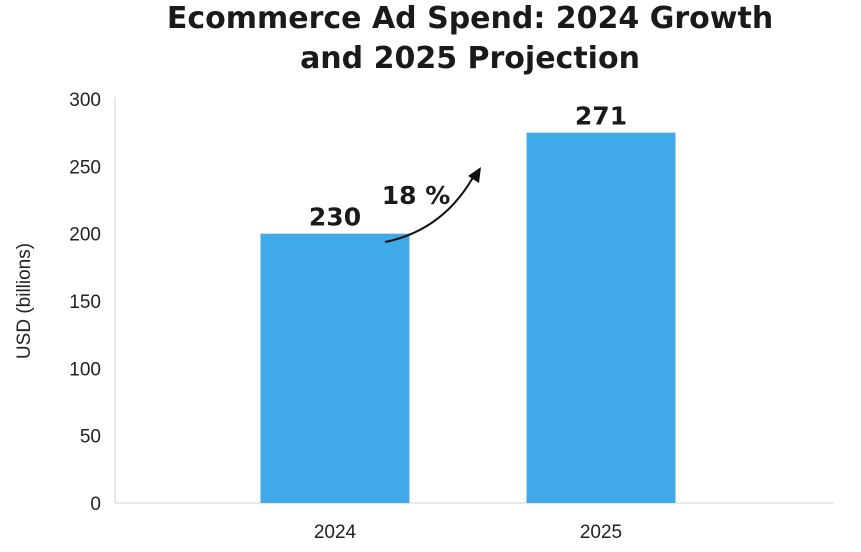  What do you see at coordinates (335, 532) in the screenshot?
I see `x-tick-label: 2024` at bounding box center [335, 532].